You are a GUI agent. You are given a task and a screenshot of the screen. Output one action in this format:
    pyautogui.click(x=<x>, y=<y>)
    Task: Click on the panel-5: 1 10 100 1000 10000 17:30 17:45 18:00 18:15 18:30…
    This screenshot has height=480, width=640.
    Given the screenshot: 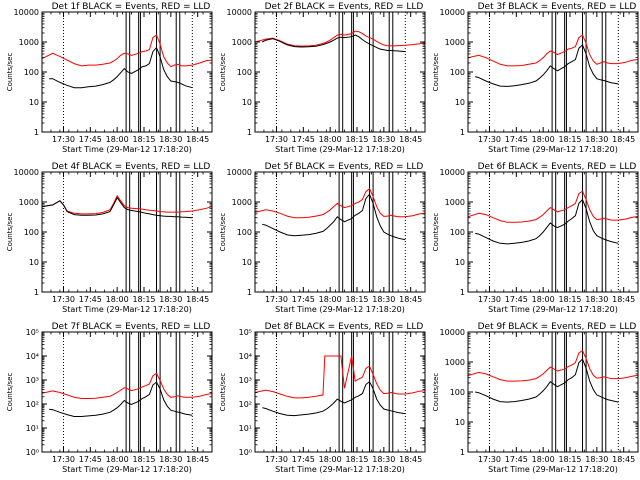 What is the action you would take?
    pyautogui.click(x=322, y=238)
    